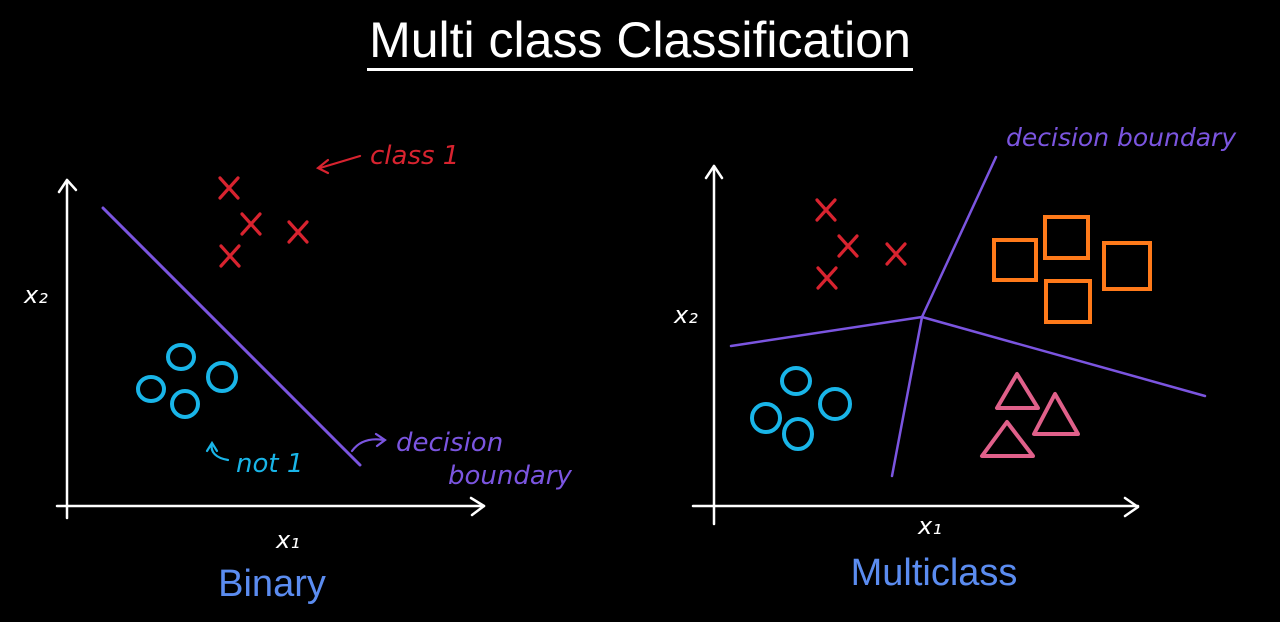  What do you see at coordinates (1072, 269) in the screenshot?
I see `multiclass-squares` at bounding box center [1072, 269].